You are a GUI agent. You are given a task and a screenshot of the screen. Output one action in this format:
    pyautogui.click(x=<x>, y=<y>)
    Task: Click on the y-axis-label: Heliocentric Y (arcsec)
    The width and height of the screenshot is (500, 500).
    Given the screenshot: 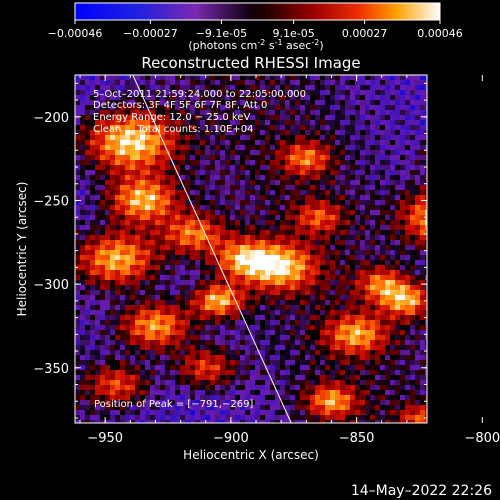 What is the action you would take?
    pyautogui.click(x=22, y=249)
    